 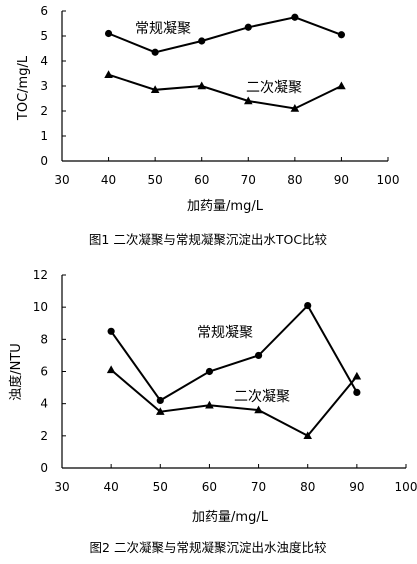 What do you see at coordinates (208, 239) in the screenshot?
I see `figure-caption: 图1 二次凝聚与常规凝聚沉淀出水TOC比较` at bounding box center [208, 239].